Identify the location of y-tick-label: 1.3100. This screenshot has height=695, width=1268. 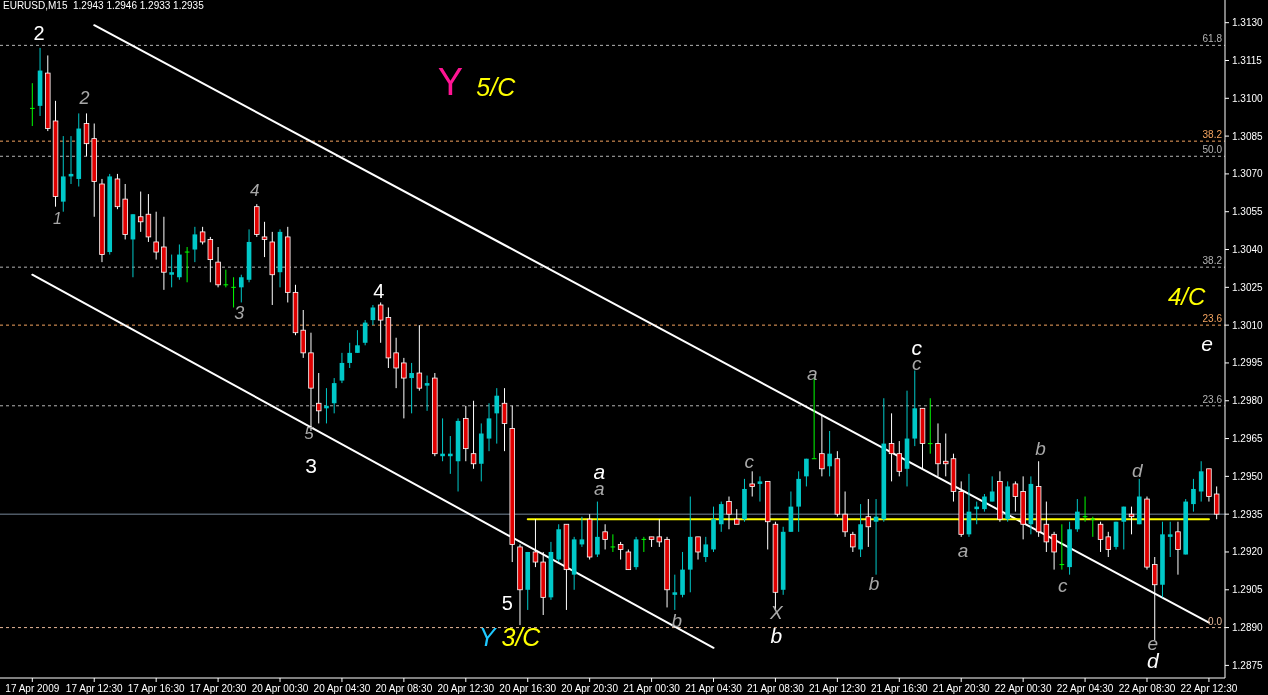
(1248, 98).